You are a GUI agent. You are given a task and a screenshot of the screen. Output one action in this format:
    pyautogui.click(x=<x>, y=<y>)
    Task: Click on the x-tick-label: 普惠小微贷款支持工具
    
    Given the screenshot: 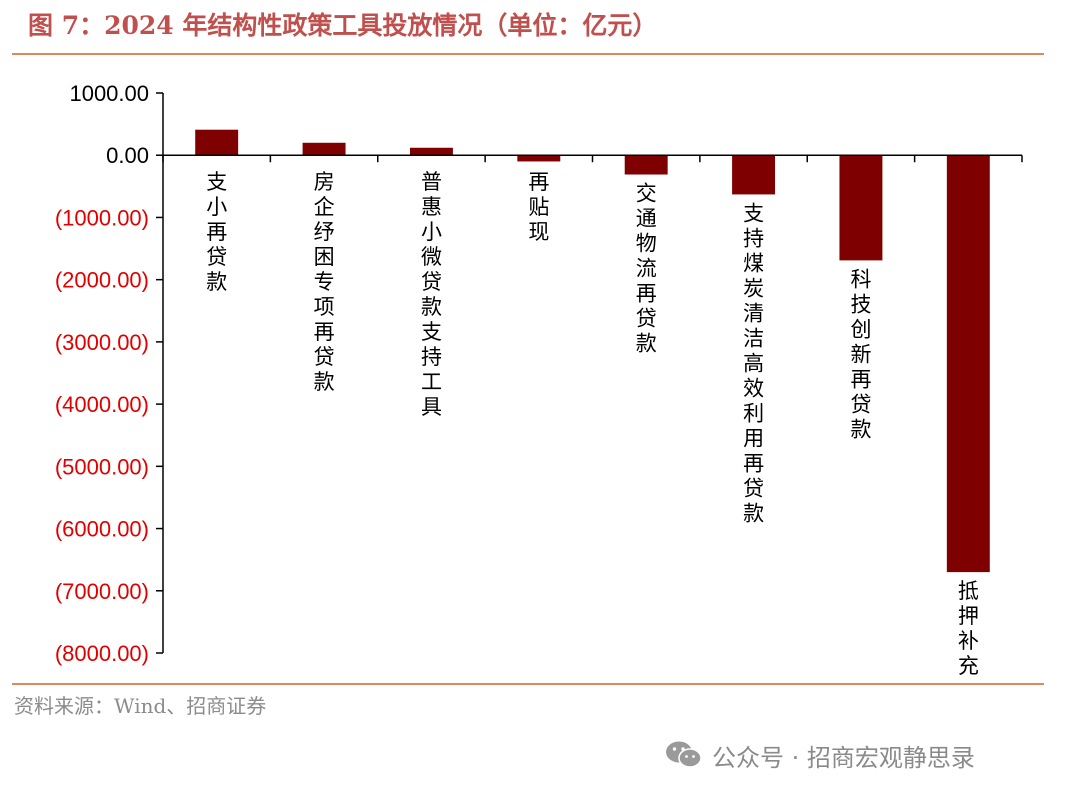 What is the action you would take?
    pyautogui.click(x=431, y=294)
    